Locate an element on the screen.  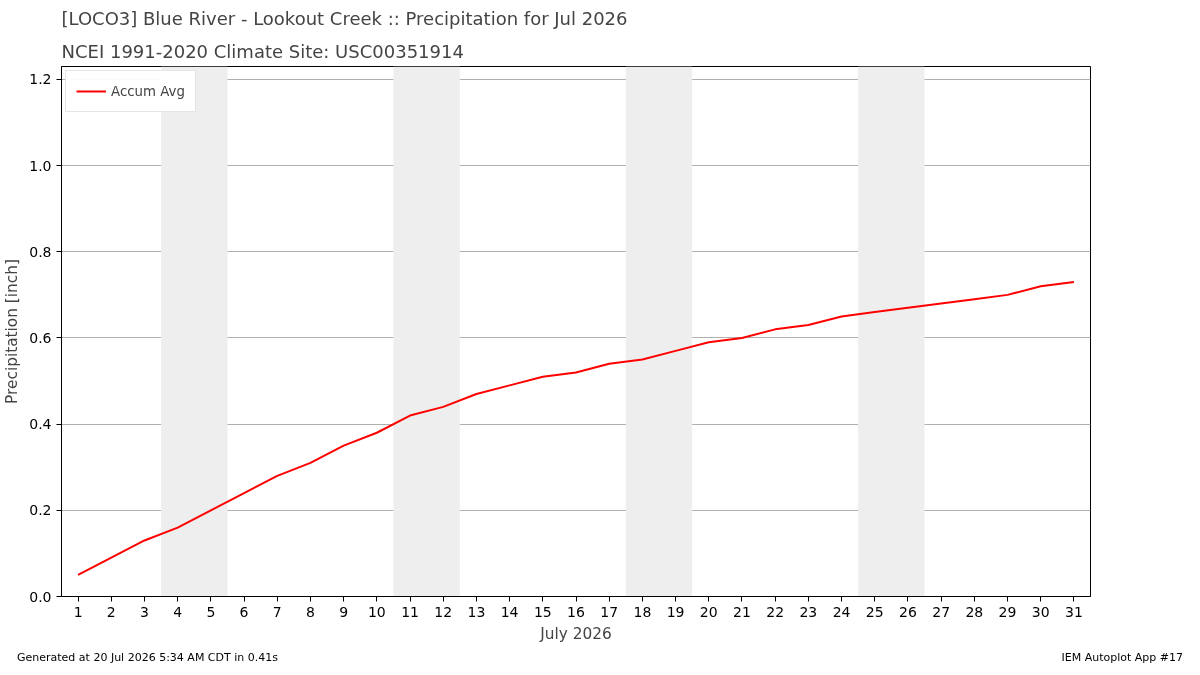
text: Generated at 20 Jul 2026 5:34 AM CDT in 0.41s is located at coordinates (147, 658).